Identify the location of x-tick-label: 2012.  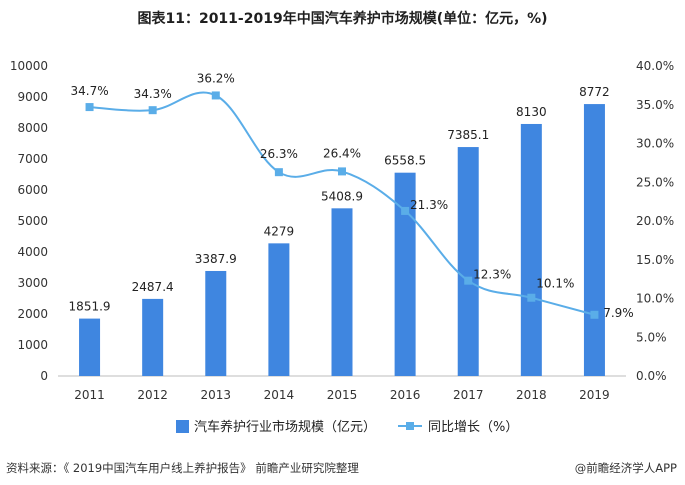
(152, 395).